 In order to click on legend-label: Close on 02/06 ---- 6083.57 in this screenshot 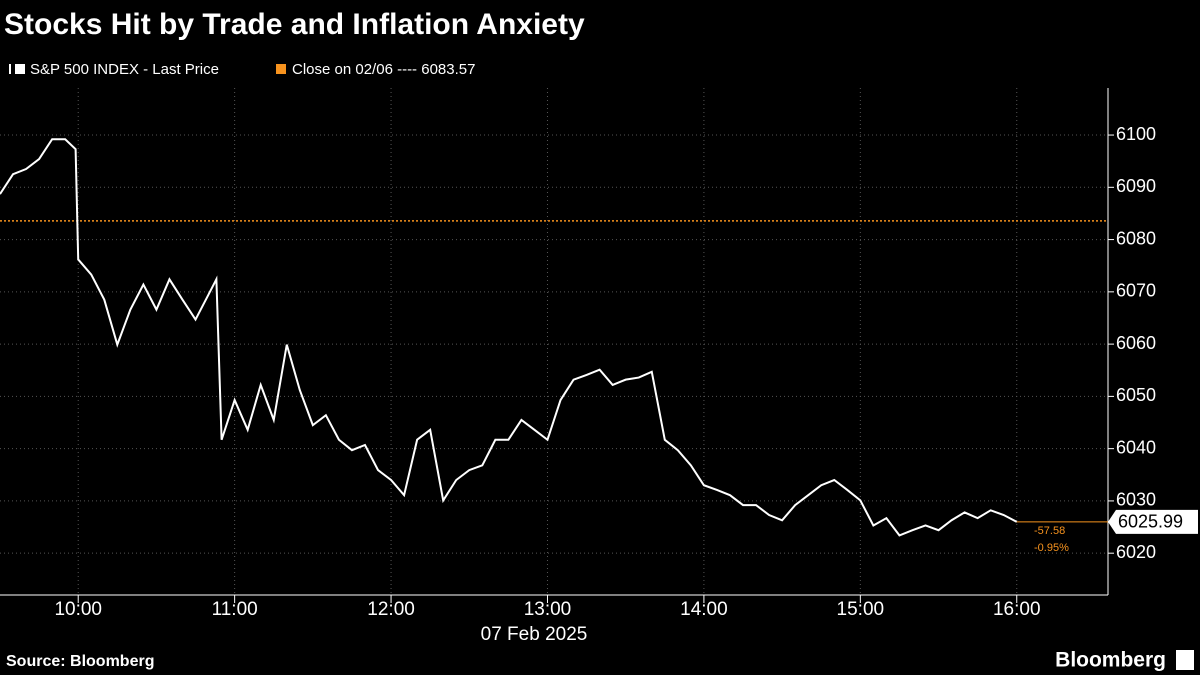, I will do `click(383, 69)`.